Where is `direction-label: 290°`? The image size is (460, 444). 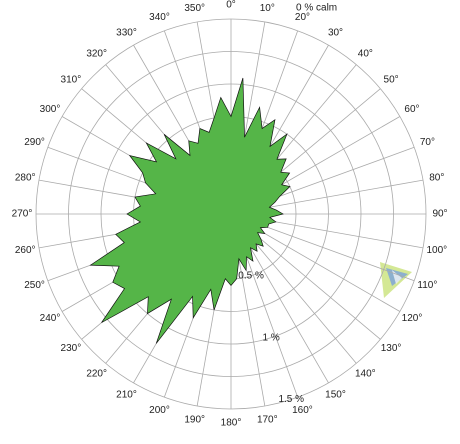 direction-label: 290° is located at coordinates (34, 142).